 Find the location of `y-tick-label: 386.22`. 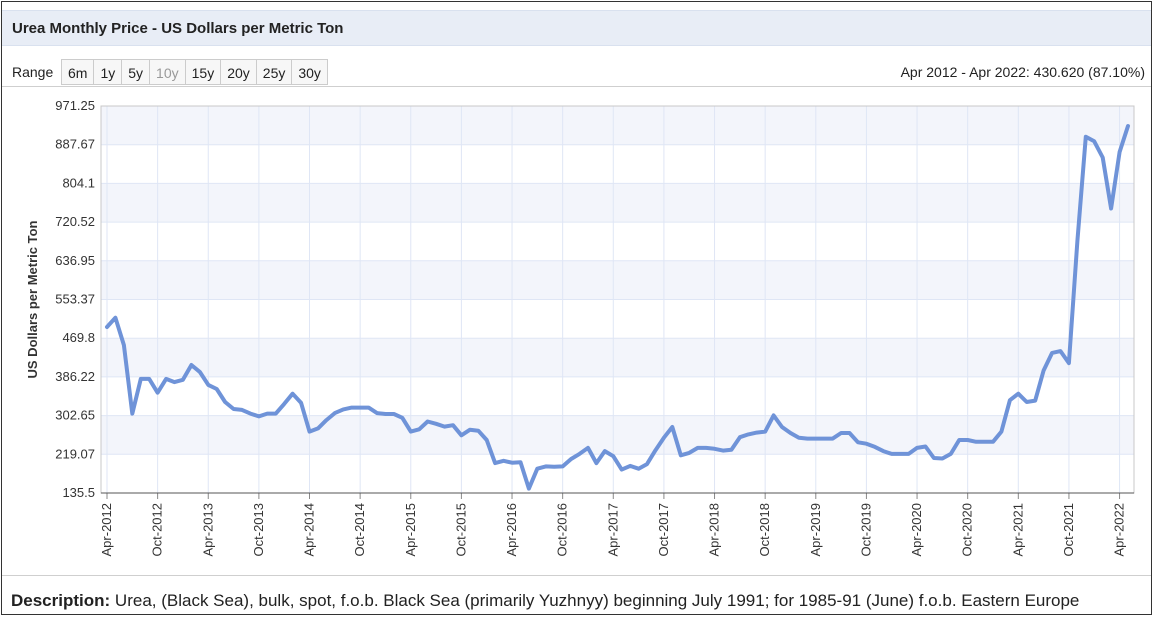

y-tick-label: 386.22 is located at coordinates (75, 376).